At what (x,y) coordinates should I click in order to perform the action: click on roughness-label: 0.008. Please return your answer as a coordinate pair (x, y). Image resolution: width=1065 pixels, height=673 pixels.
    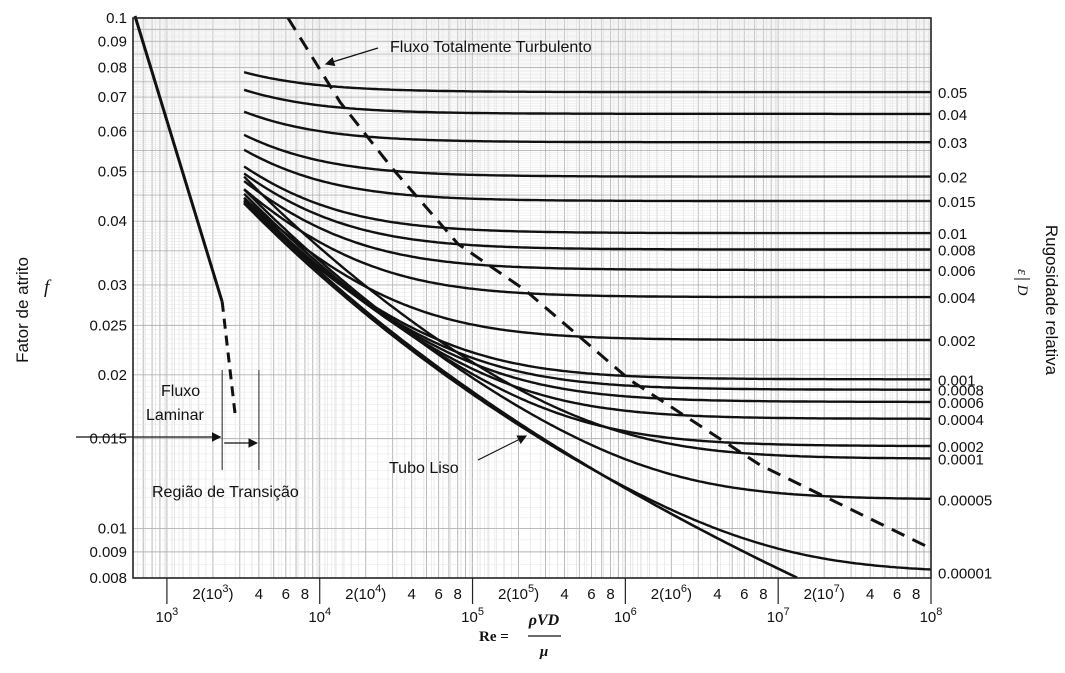
    Looking at the image, I should click on (957, 251).